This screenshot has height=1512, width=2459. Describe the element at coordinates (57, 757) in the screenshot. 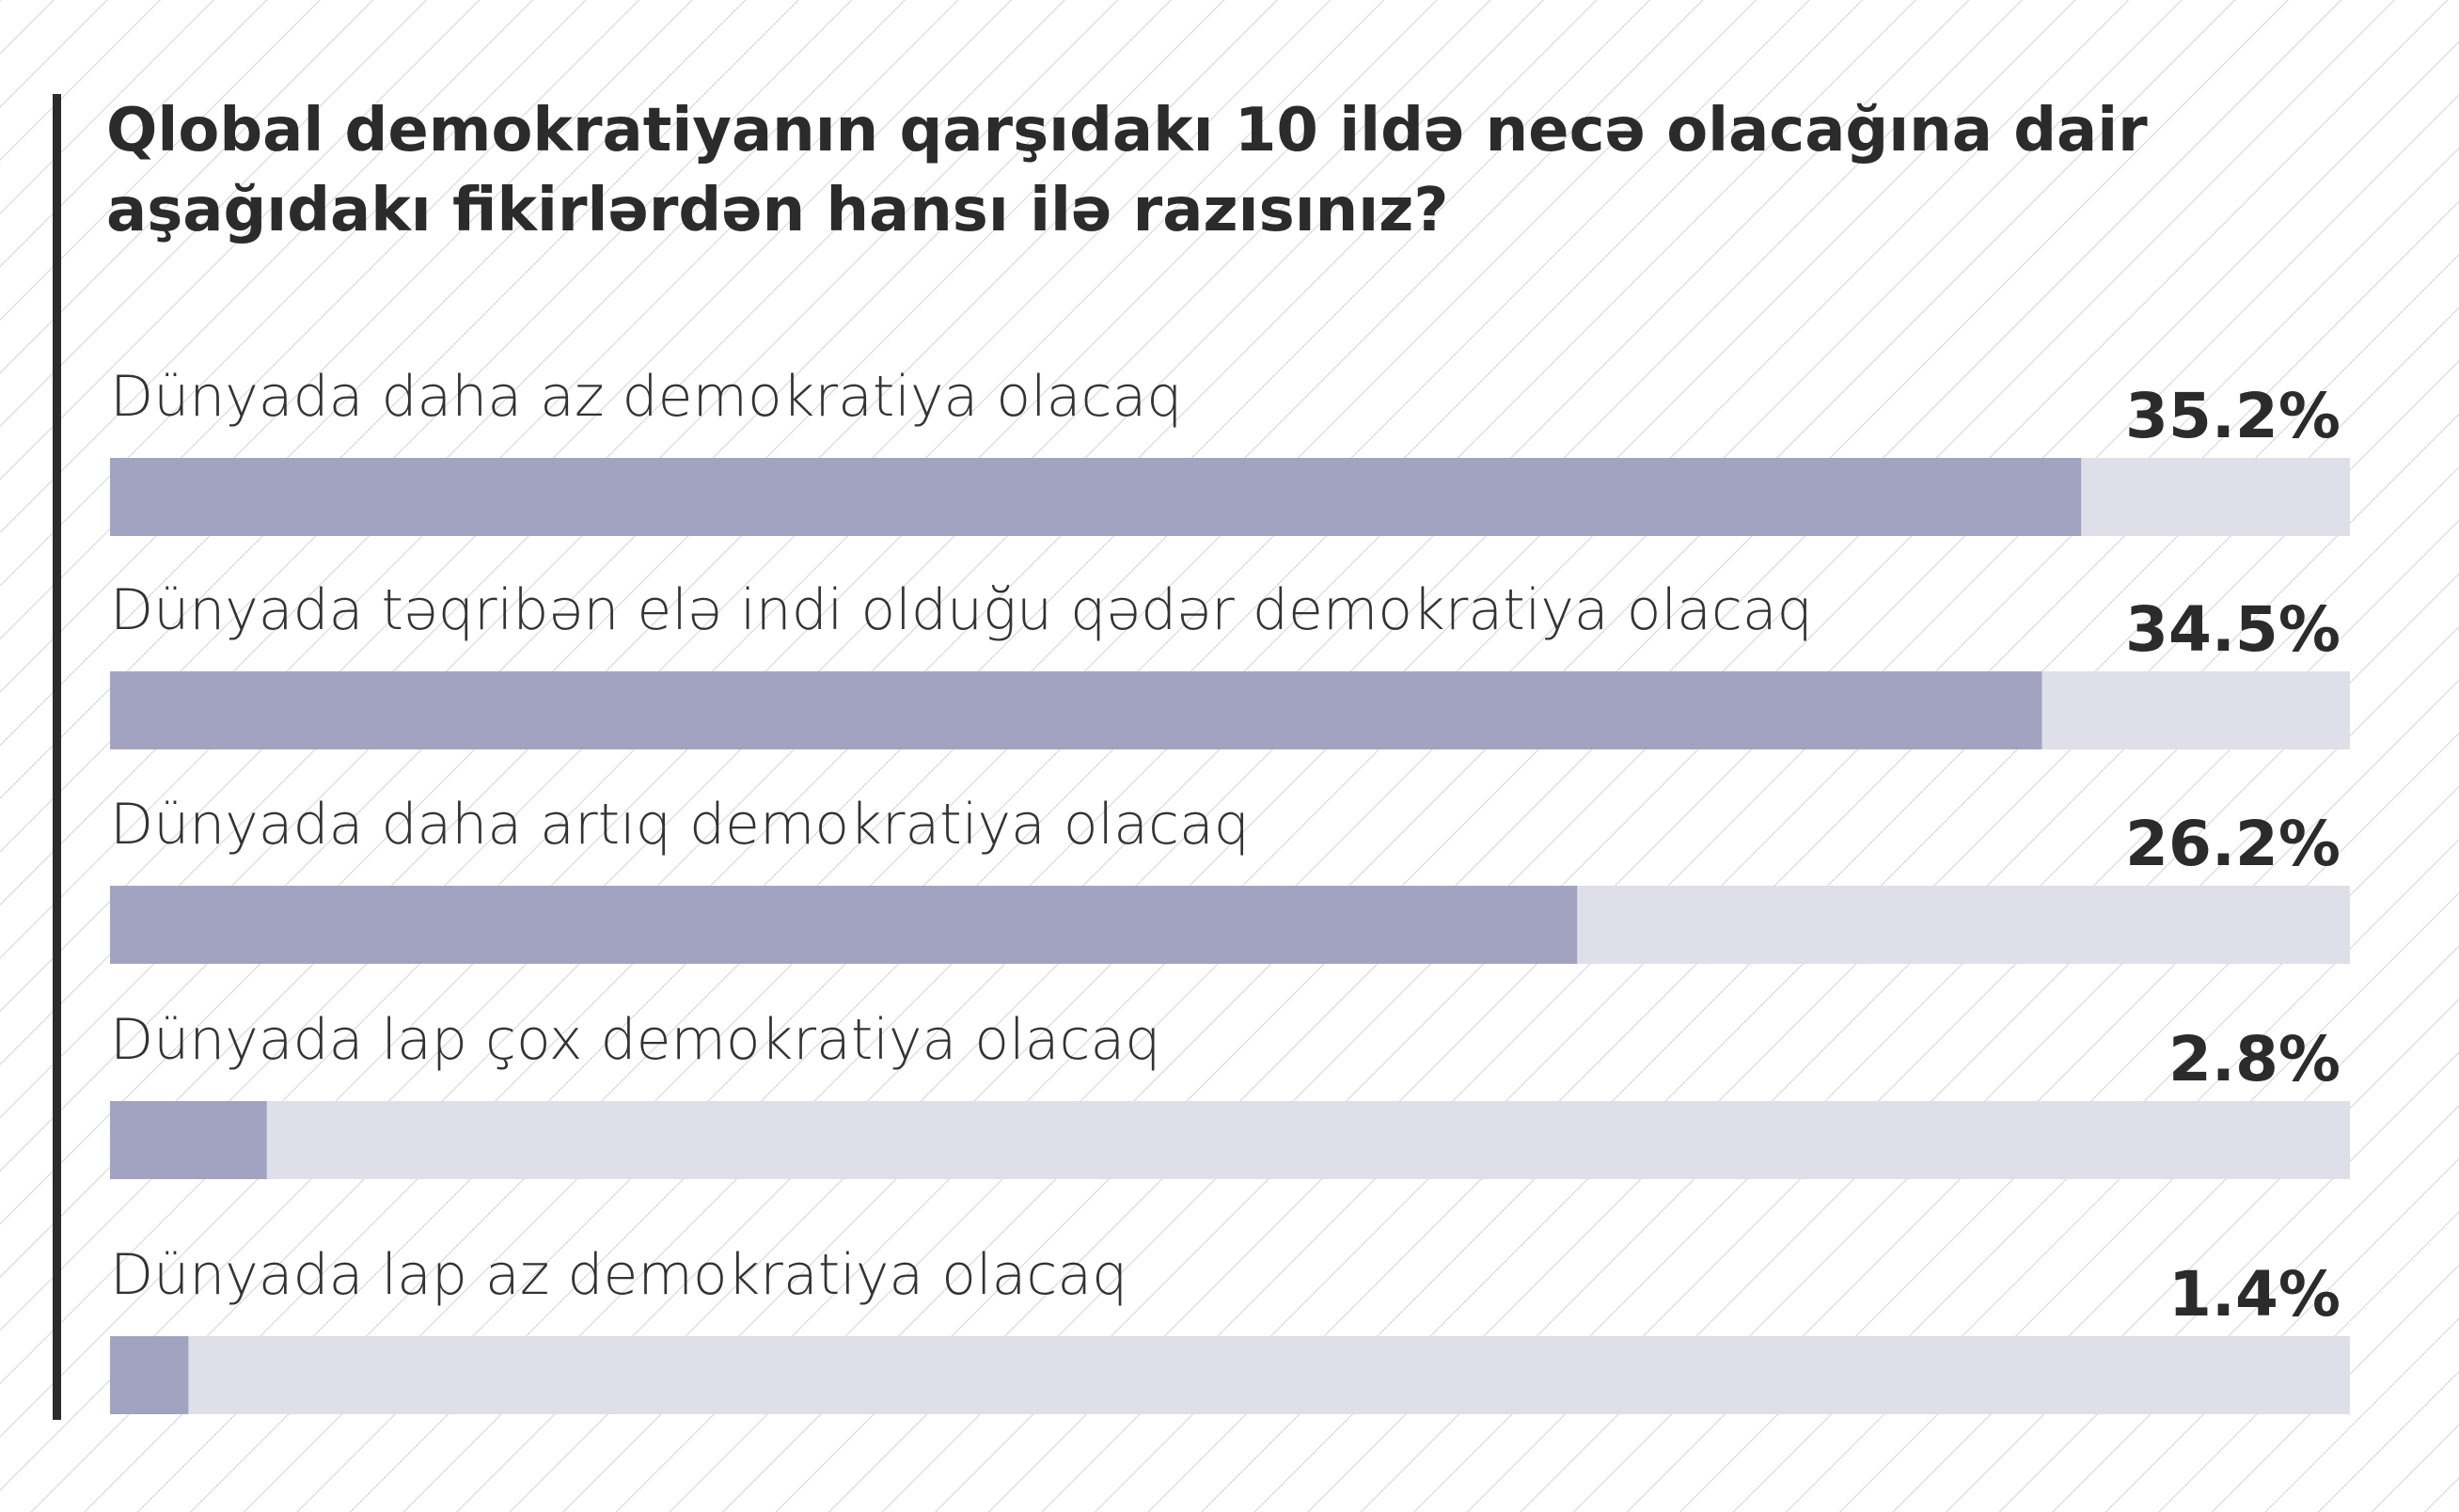

I see `accent-line` at that location.